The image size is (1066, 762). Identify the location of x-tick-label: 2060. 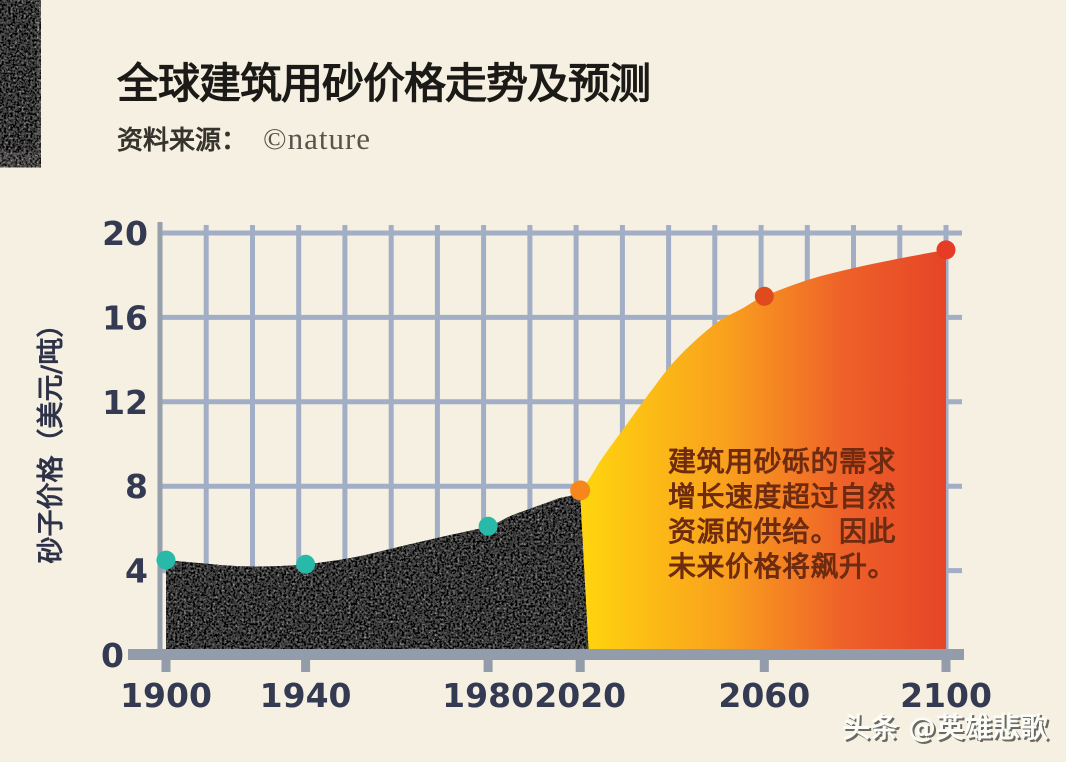
(764, 695).